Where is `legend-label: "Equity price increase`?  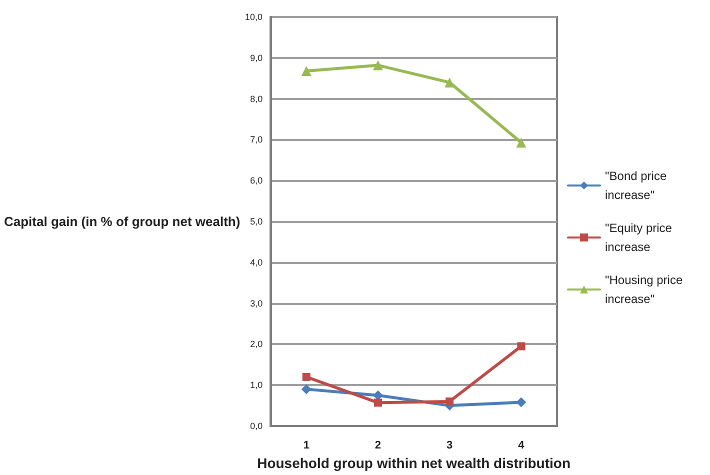 legend-label: "Equity price increase is located at coordinates (640, 237).